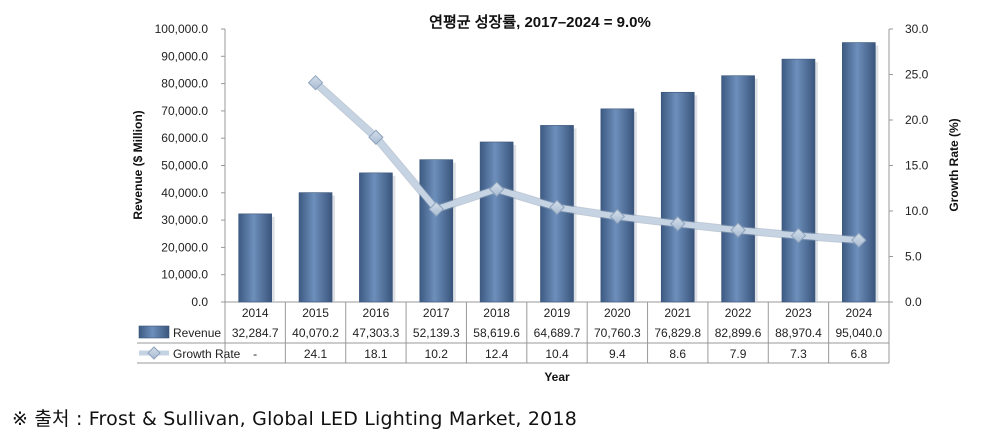  I want to click on y-tick-label: 80,000.0, so click(184, 84).